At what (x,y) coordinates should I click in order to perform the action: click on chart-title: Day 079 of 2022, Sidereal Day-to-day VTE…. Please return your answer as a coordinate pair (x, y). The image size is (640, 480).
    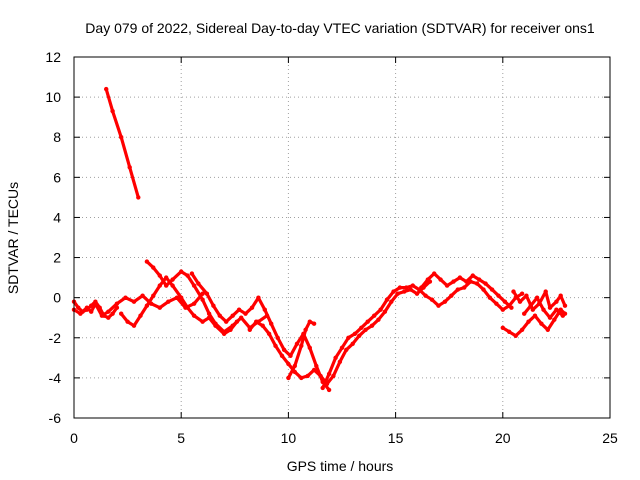
    Looking at the image, I should click on (340, 28).